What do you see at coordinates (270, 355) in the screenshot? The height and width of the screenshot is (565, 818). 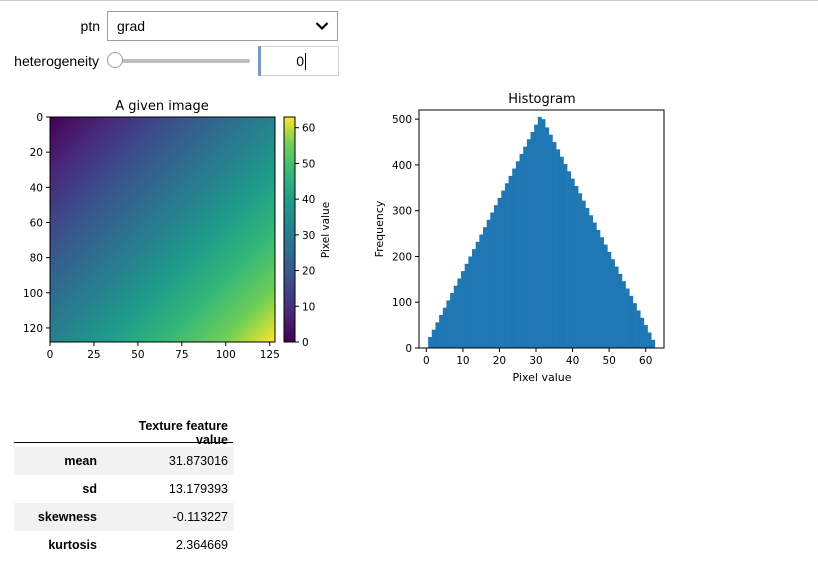 I see `image-x-tick-label: 125` at bounding box center [270, 355].